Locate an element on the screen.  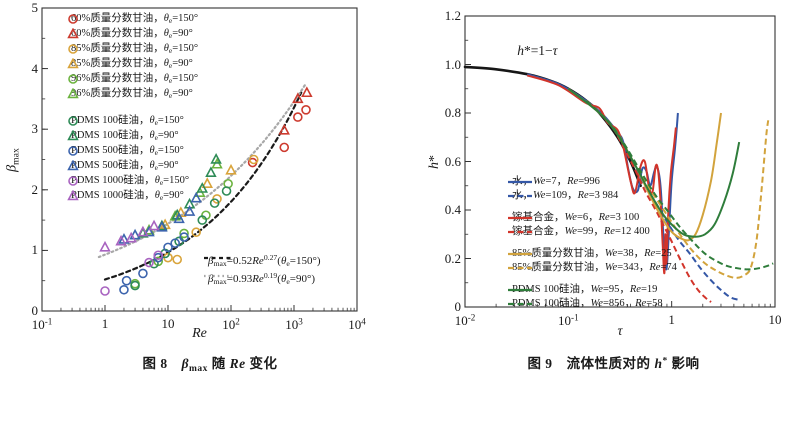
text-part: * is located at coordinates (434, 158).